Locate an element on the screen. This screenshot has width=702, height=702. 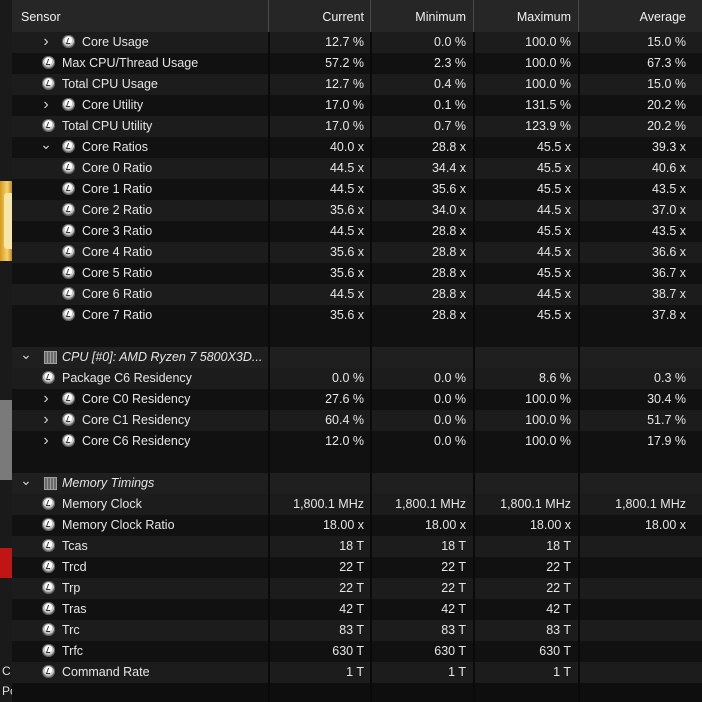
table-row: Core 4 Ratio 35.6 x 28.8 x 44.5 x 36.6 x is located at coordinates (357, 252).